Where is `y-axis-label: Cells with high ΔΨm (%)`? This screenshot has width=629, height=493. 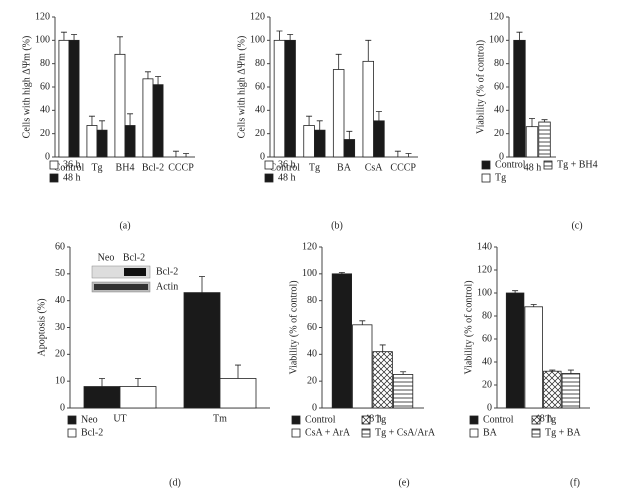 y-axis-label: Cells with high ΔΨm (%) is located at coordinates (241, 87).